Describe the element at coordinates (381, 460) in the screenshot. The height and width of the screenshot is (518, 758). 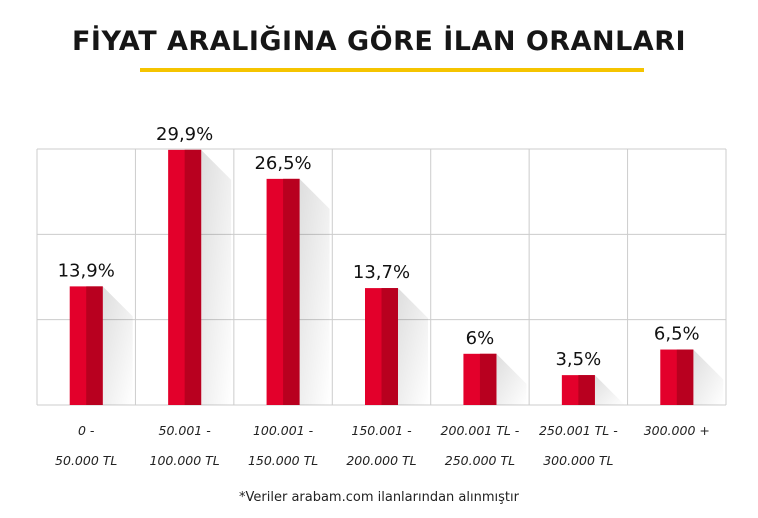
I see `x-tick-label: 200.000 TL` at that location.